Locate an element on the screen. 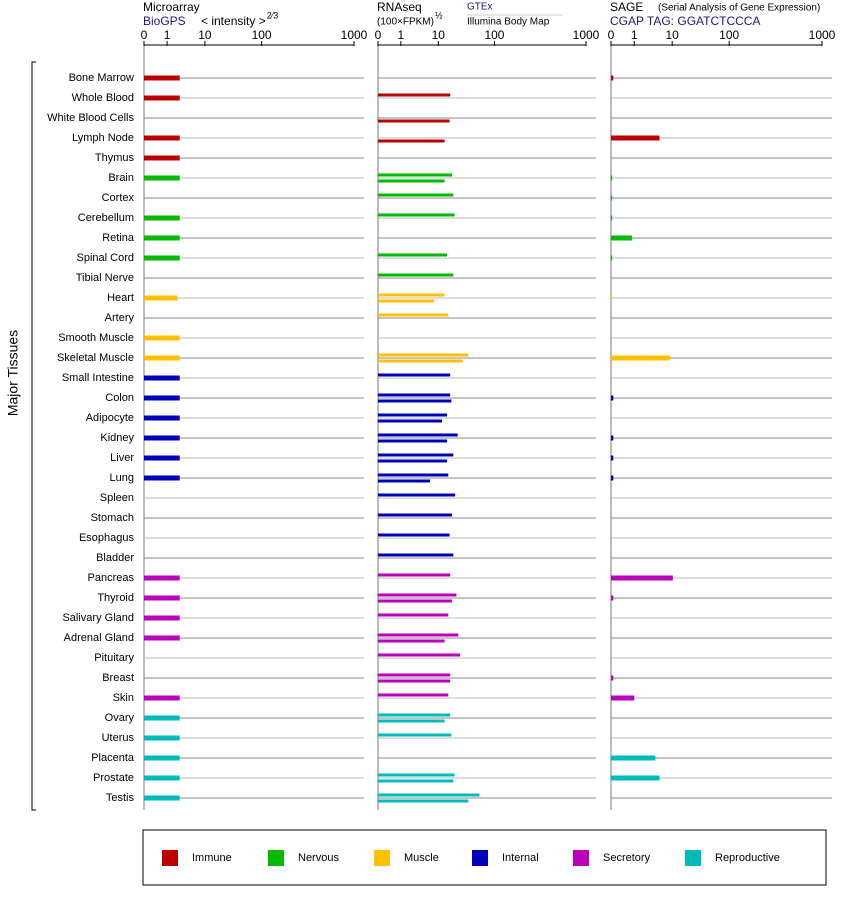 This screenshot has height=900, width=842. panel-title: RNAseq is located at coordinates (399, 7).